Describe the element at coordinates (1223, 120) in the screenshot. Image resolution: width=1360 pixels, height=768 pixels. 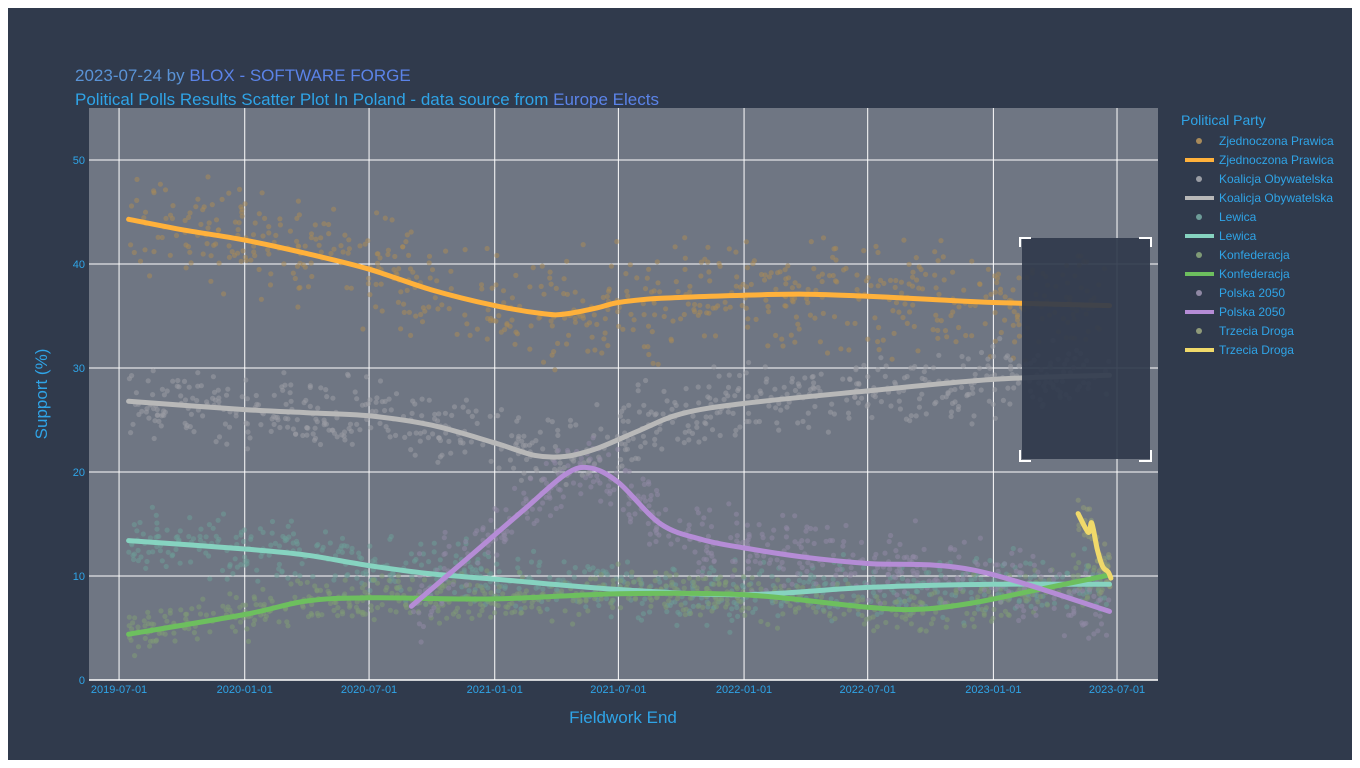
I see `legend-title: Political Party` at that location.